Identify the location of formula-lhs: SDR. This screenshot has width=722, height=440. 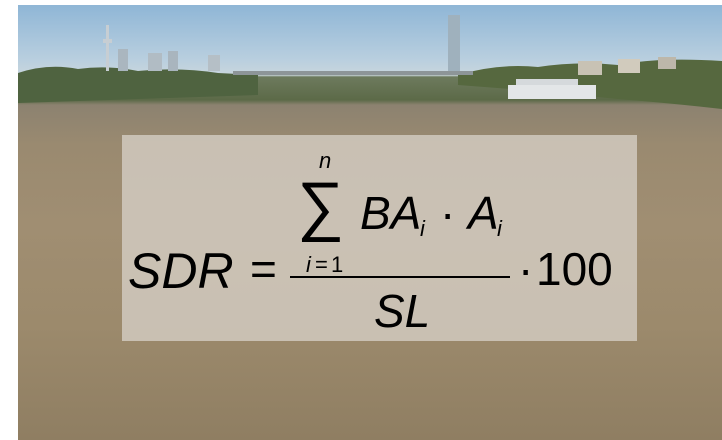
(181, 271).